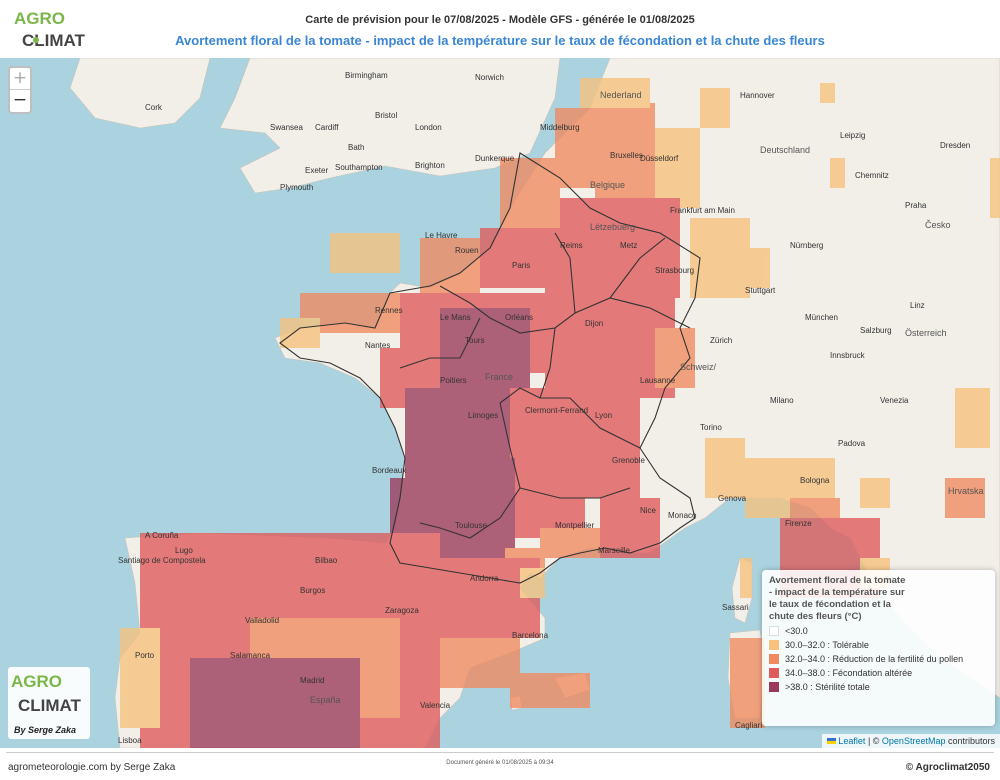 The height and width of the screenshot is (780, 1000). Describe the element at coordinates (435, 705) in the screenshot. I see `svg-text: Valencia` at that location.